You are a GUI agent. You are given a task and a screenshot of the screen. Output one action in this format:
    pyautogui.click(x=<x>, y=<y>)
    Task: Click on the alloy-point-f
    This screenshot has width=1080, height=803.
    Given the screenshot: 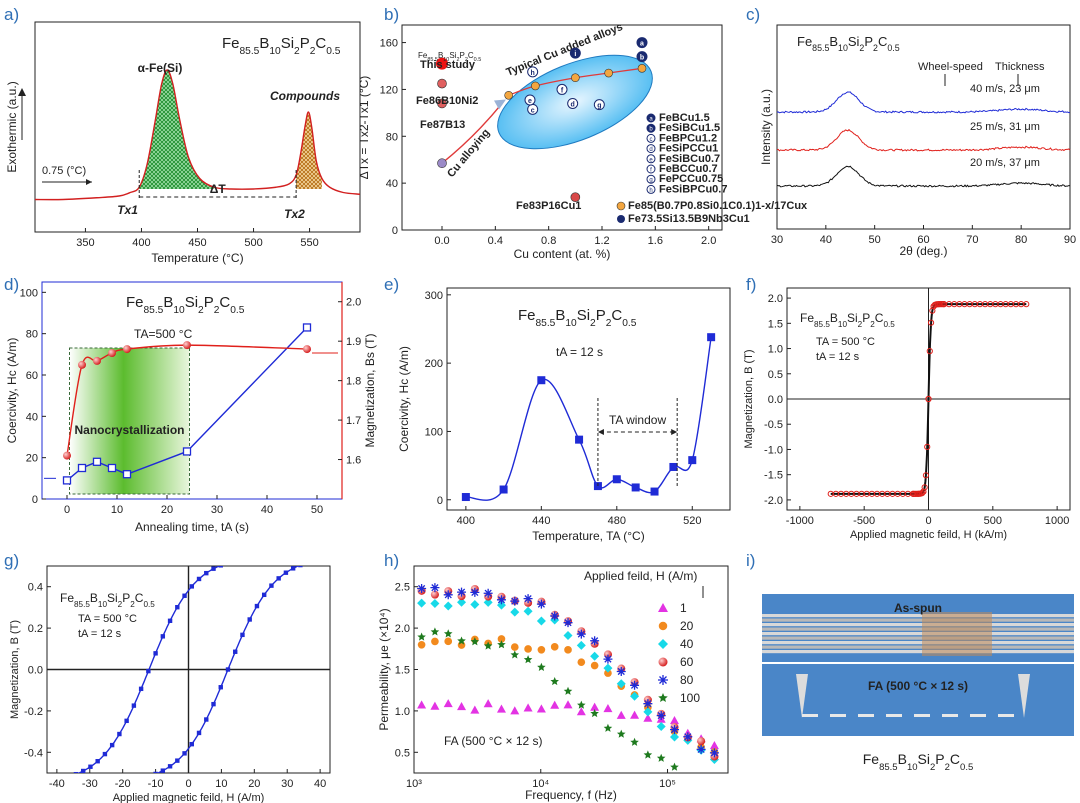 What is the action you would take?
    pyautogui.click(x=562, y=89)
    